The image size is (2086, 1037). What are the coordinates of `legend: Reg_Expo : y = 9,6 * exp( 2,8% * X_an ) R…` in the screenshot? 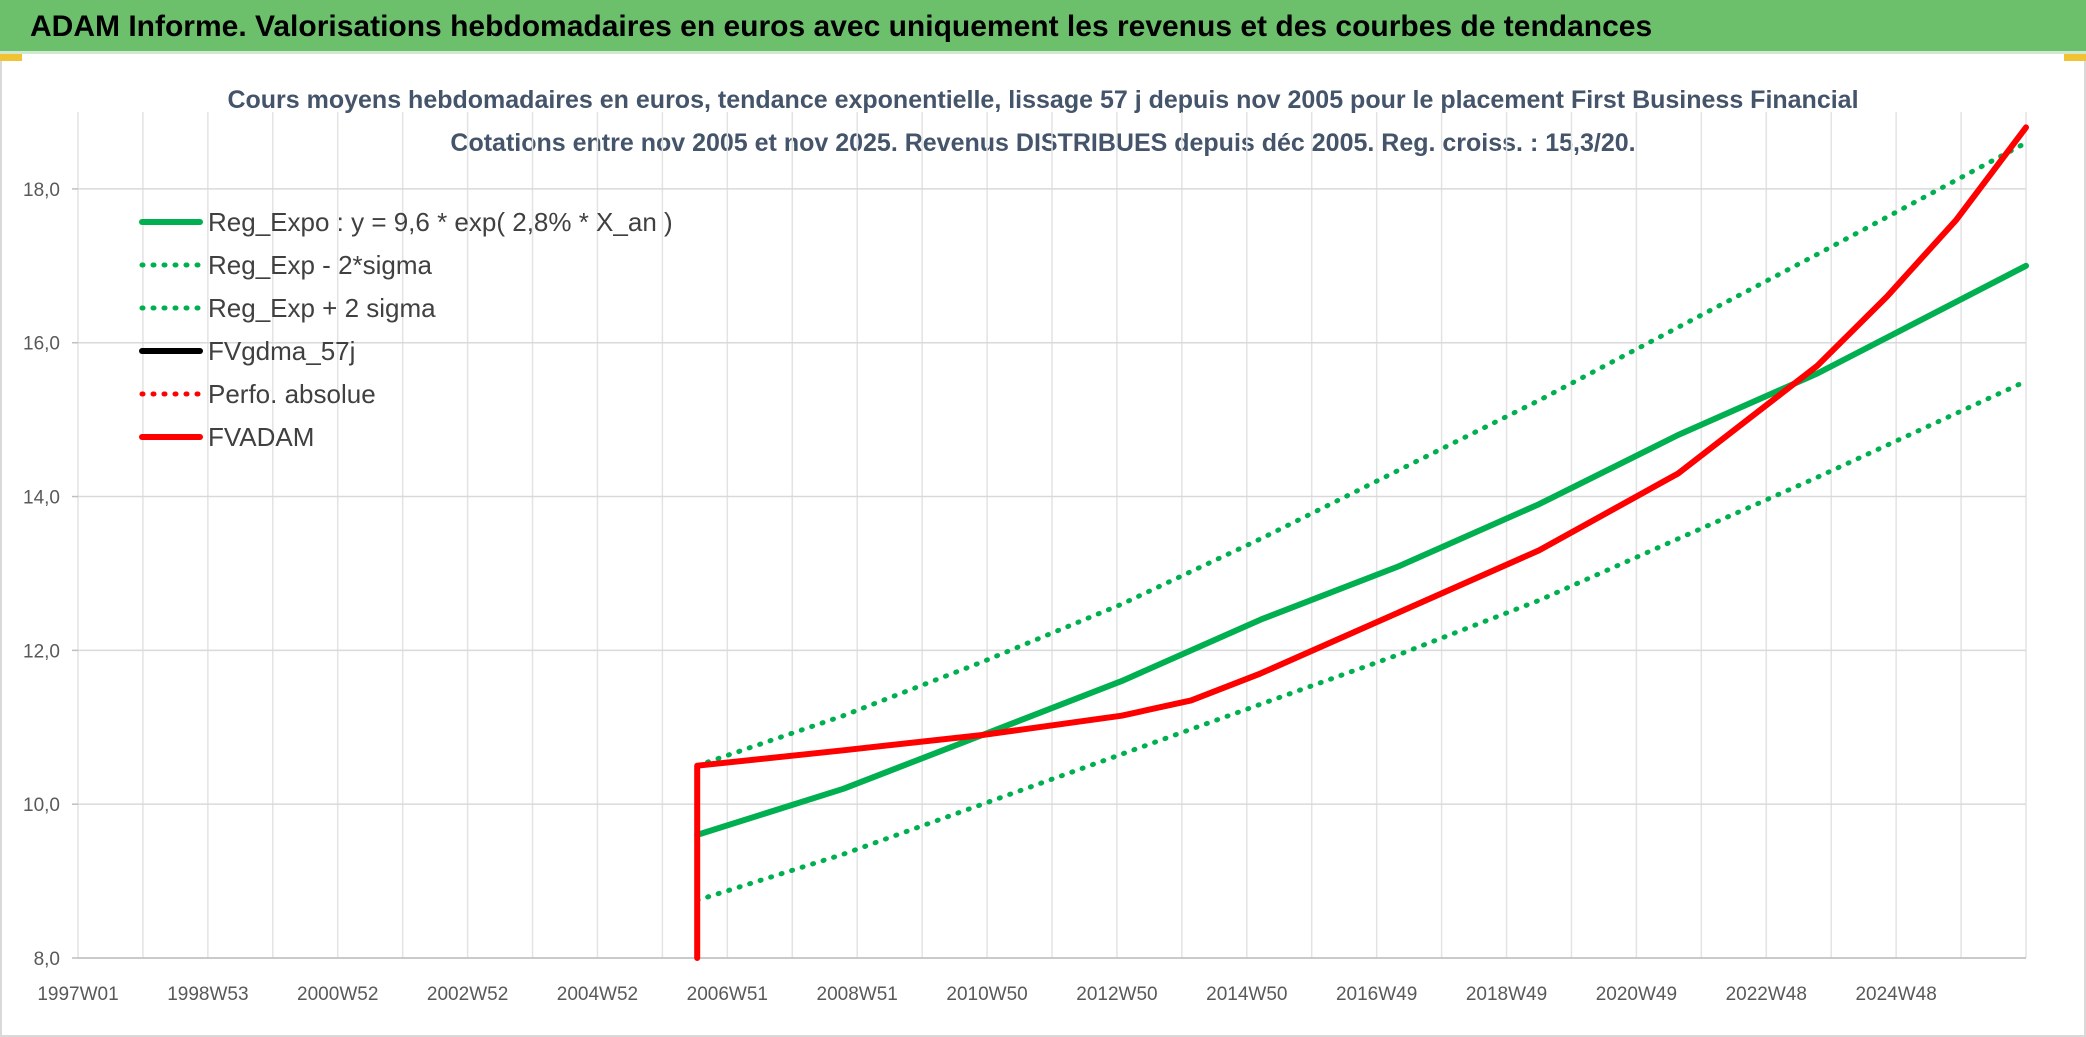 It's located at (406, 329).